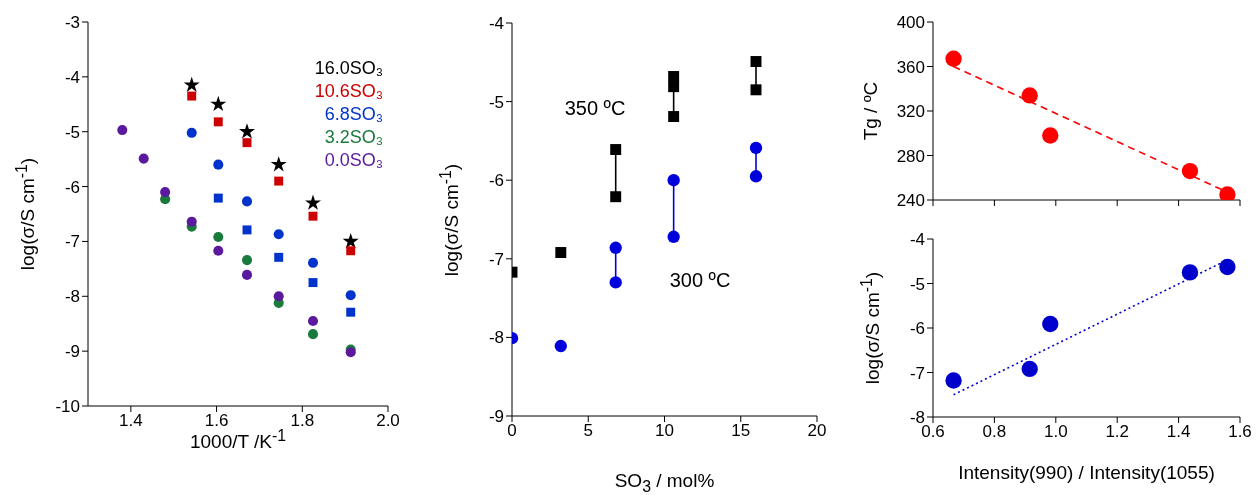 This screenshot has width=1256, height=495. I want to click on x-tick-label: 2.0, so click(388, 421).